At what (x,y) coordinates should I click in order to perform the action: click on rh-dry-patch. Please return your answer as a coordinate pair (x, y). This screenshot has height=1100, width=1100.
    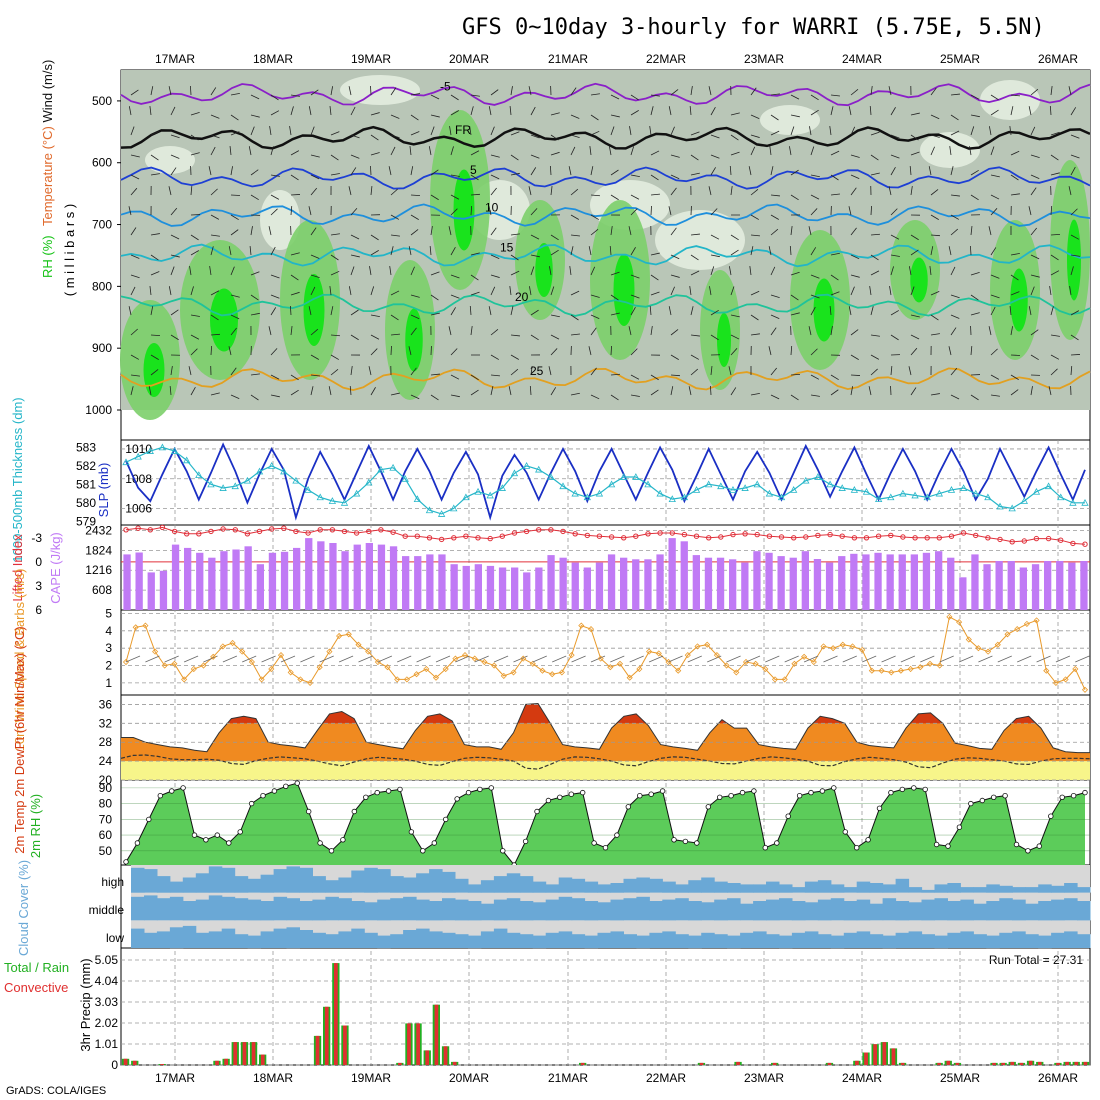
    Looking at the image, I should click on (790, 120).